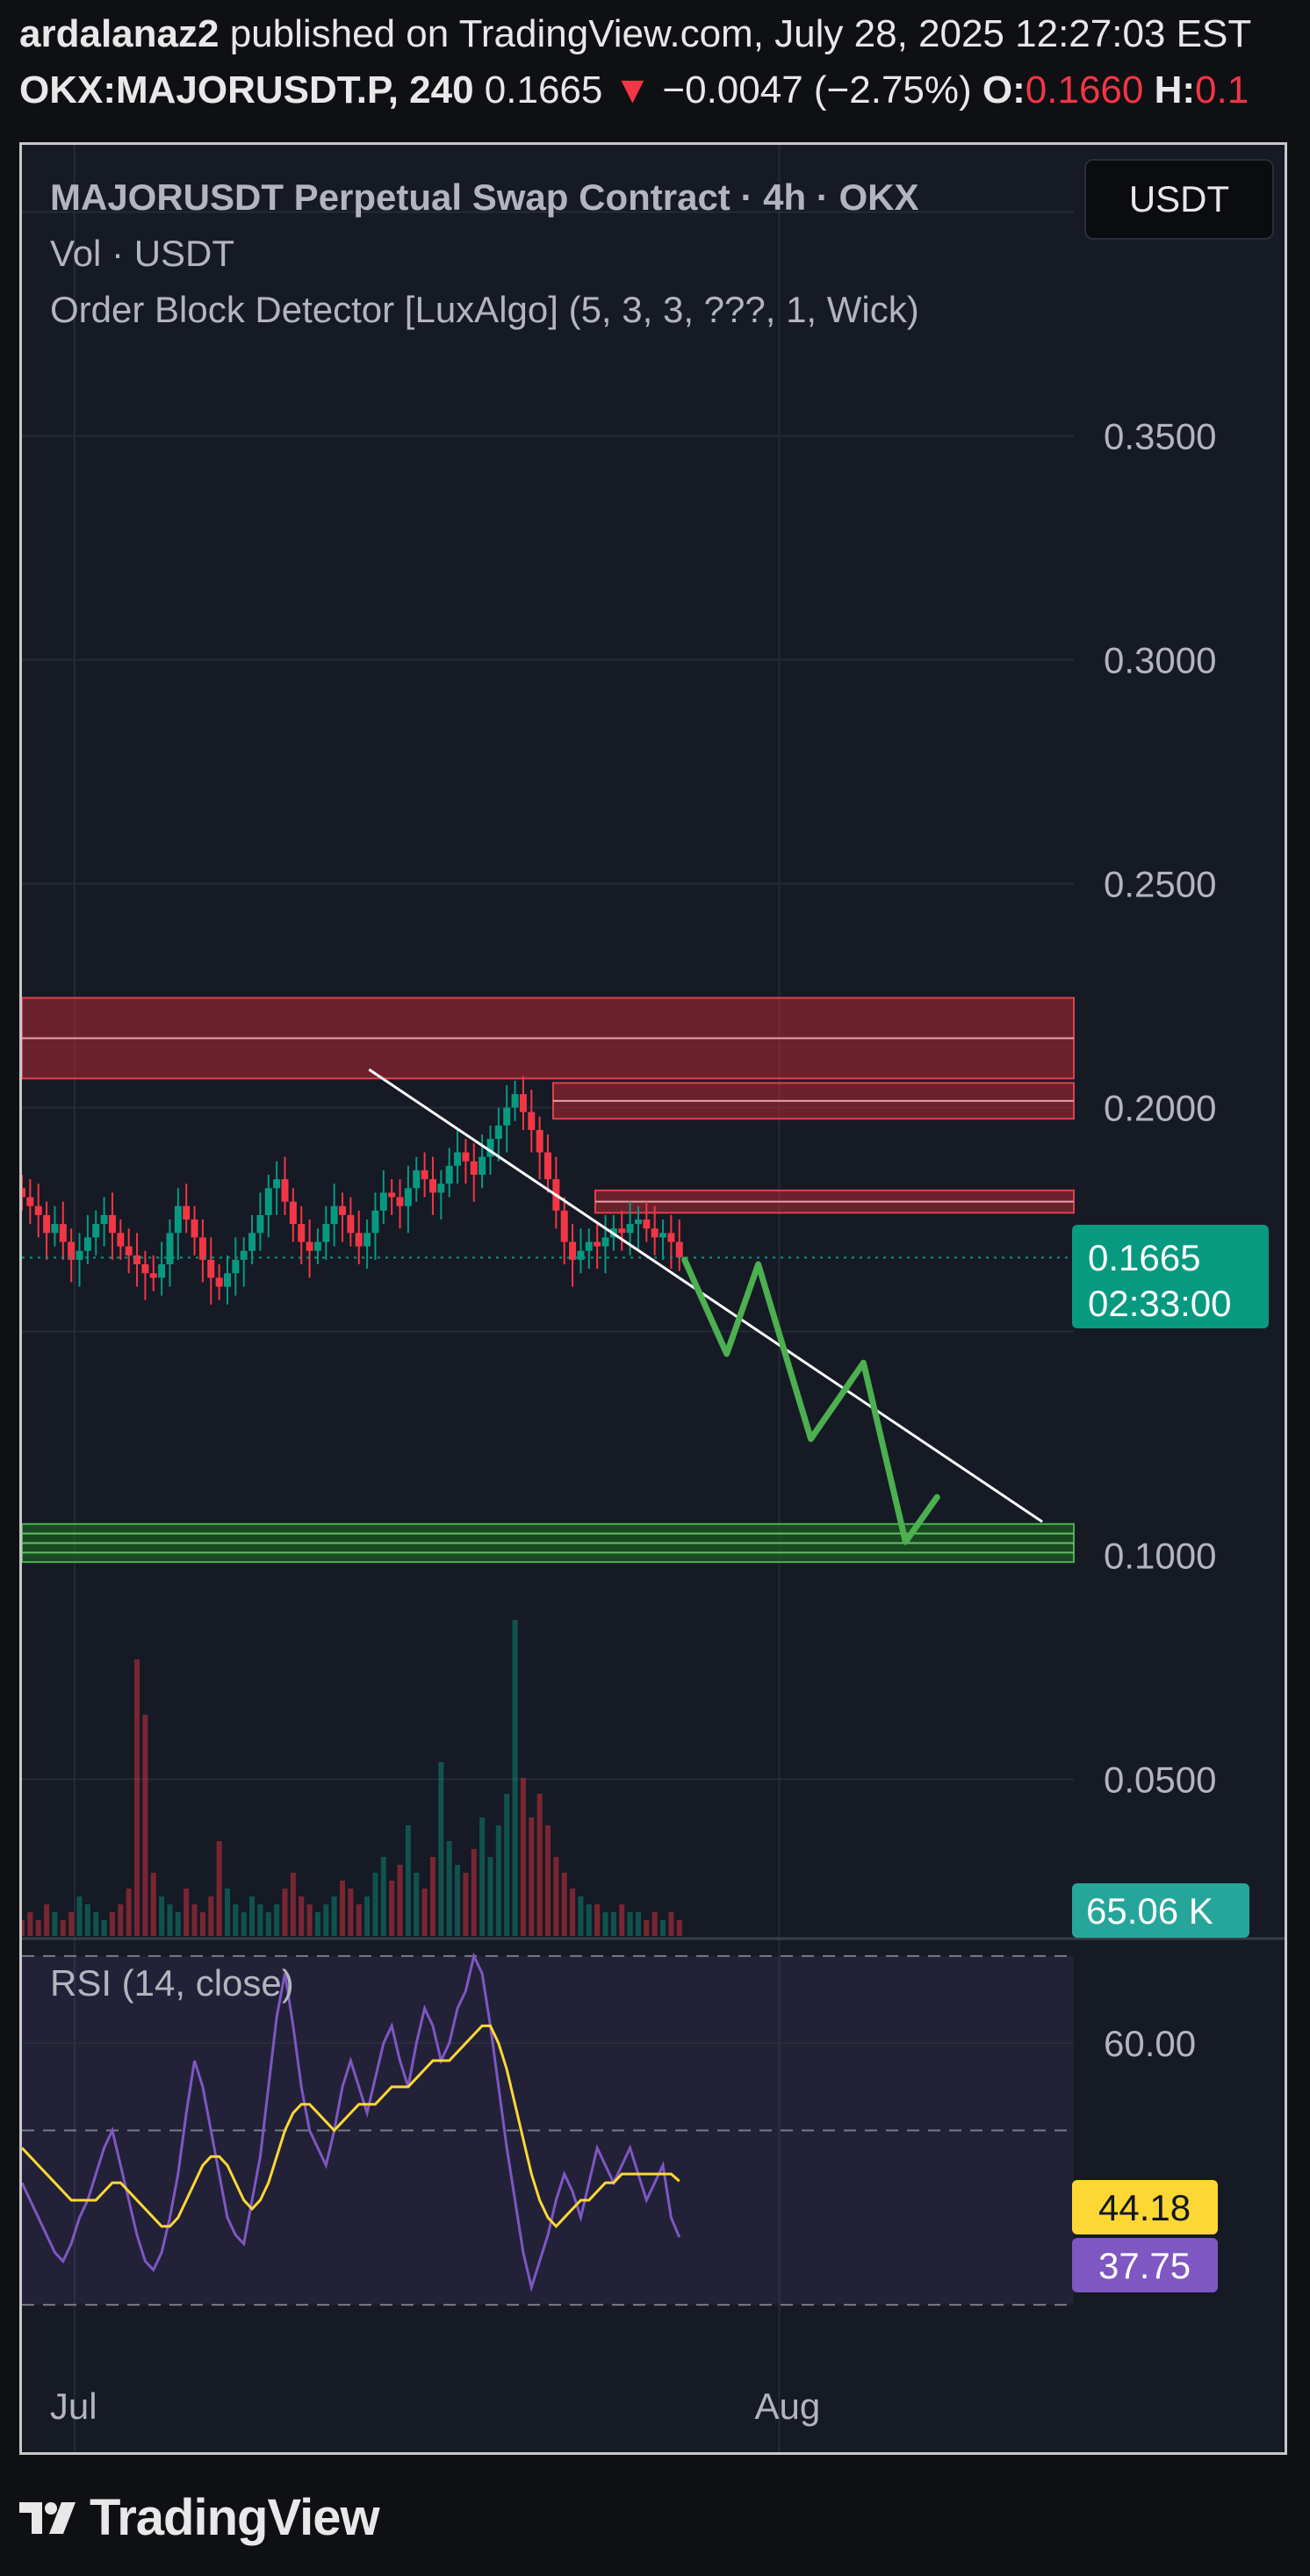 This screenshot has height=2576, width=1310. Describe the element at coordinates (811, 1400) in the screenshot. I see `projection-path` at that location.